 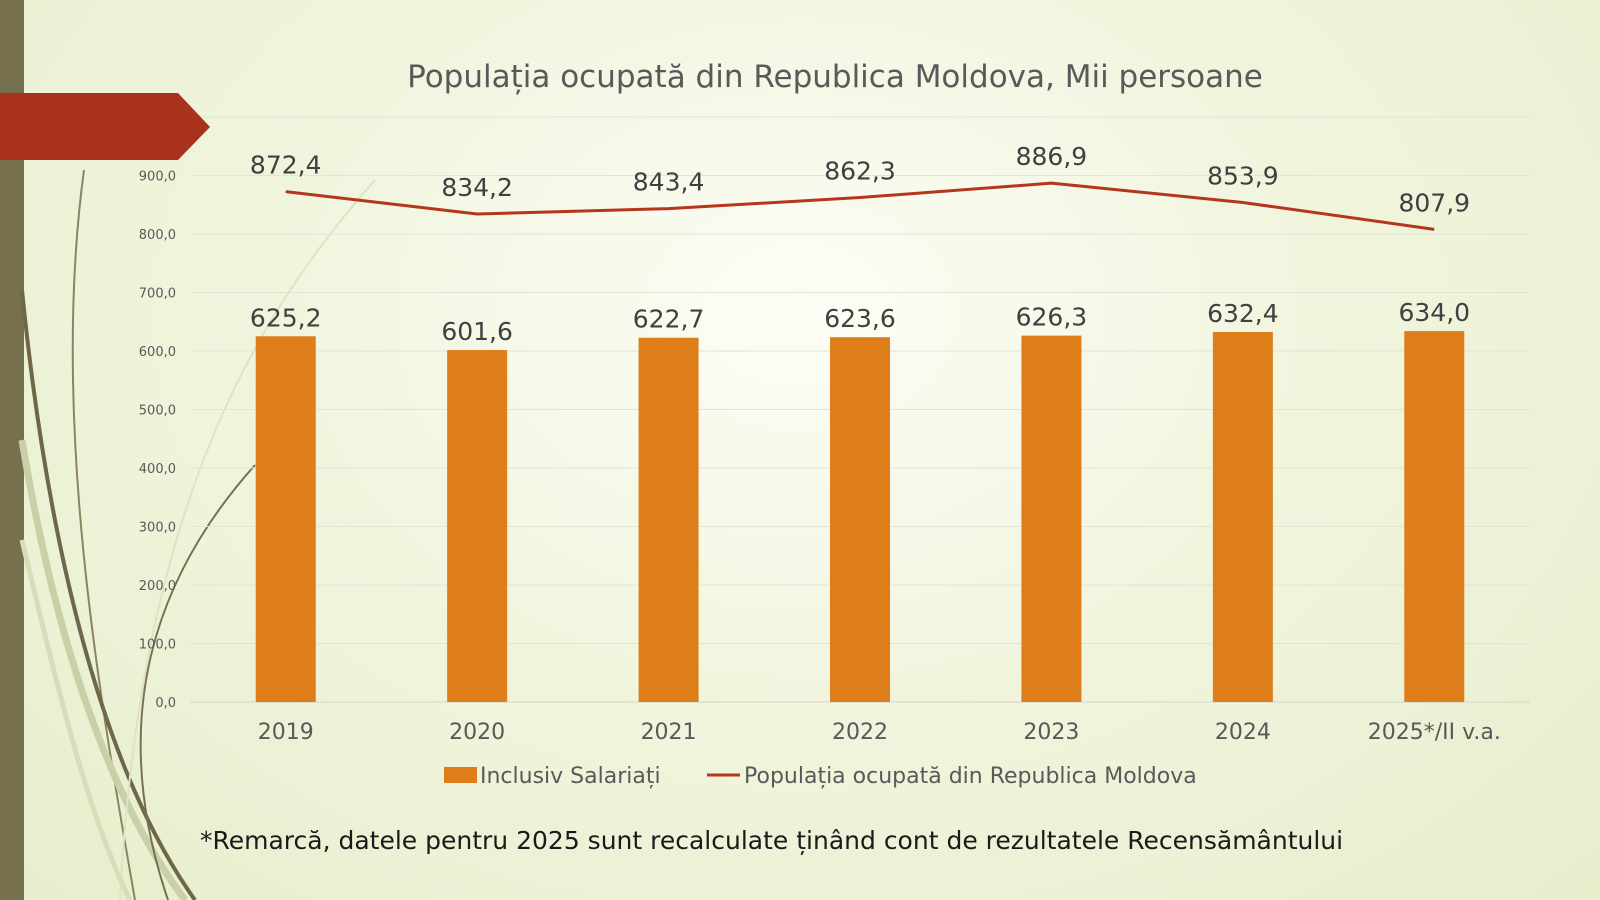 I want to click on bar-data-label: 626,3, so click(x=1052, y=317).